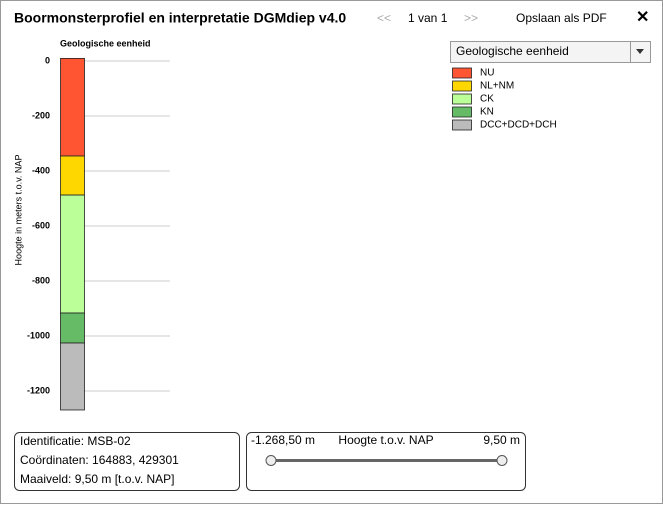  I want to click on next-button: >>, so click(471, 18).